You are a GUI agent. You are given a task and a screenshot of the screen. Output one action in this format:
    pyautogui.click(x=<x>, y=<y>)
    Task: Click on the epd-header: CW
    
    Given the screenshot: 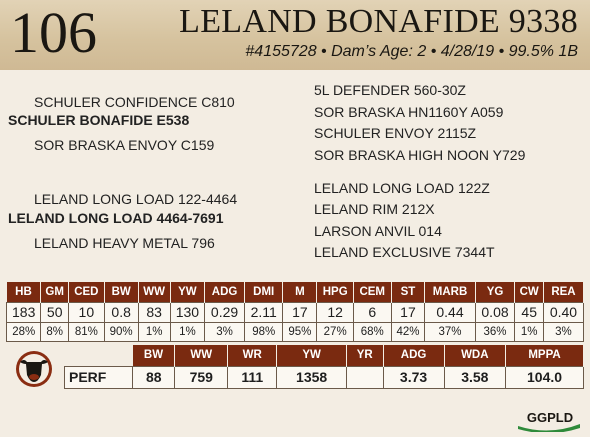 What is the action you would take?
    pyautogui.click(x=529, y=292)
    